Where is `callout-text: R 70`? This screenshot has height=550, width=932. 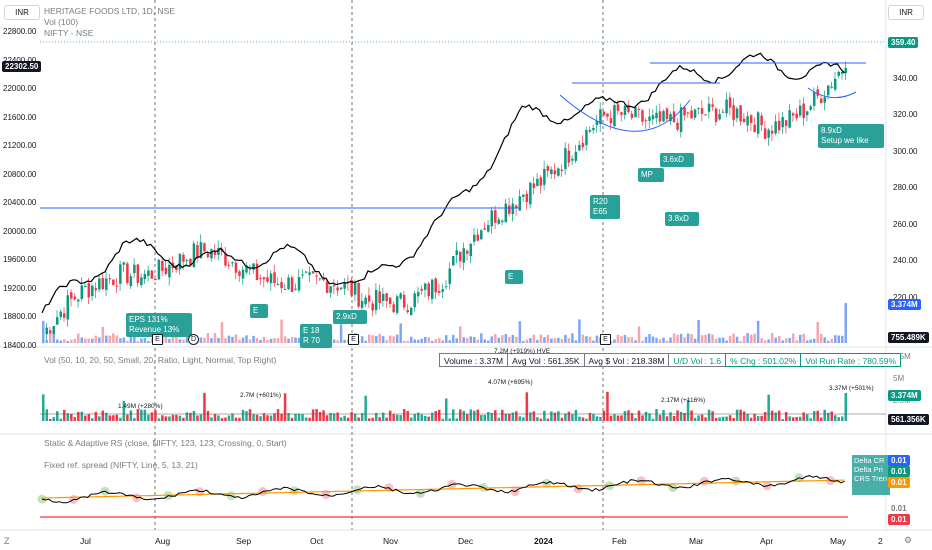 callout-text: R 70 is located at coordinates (311, 340).